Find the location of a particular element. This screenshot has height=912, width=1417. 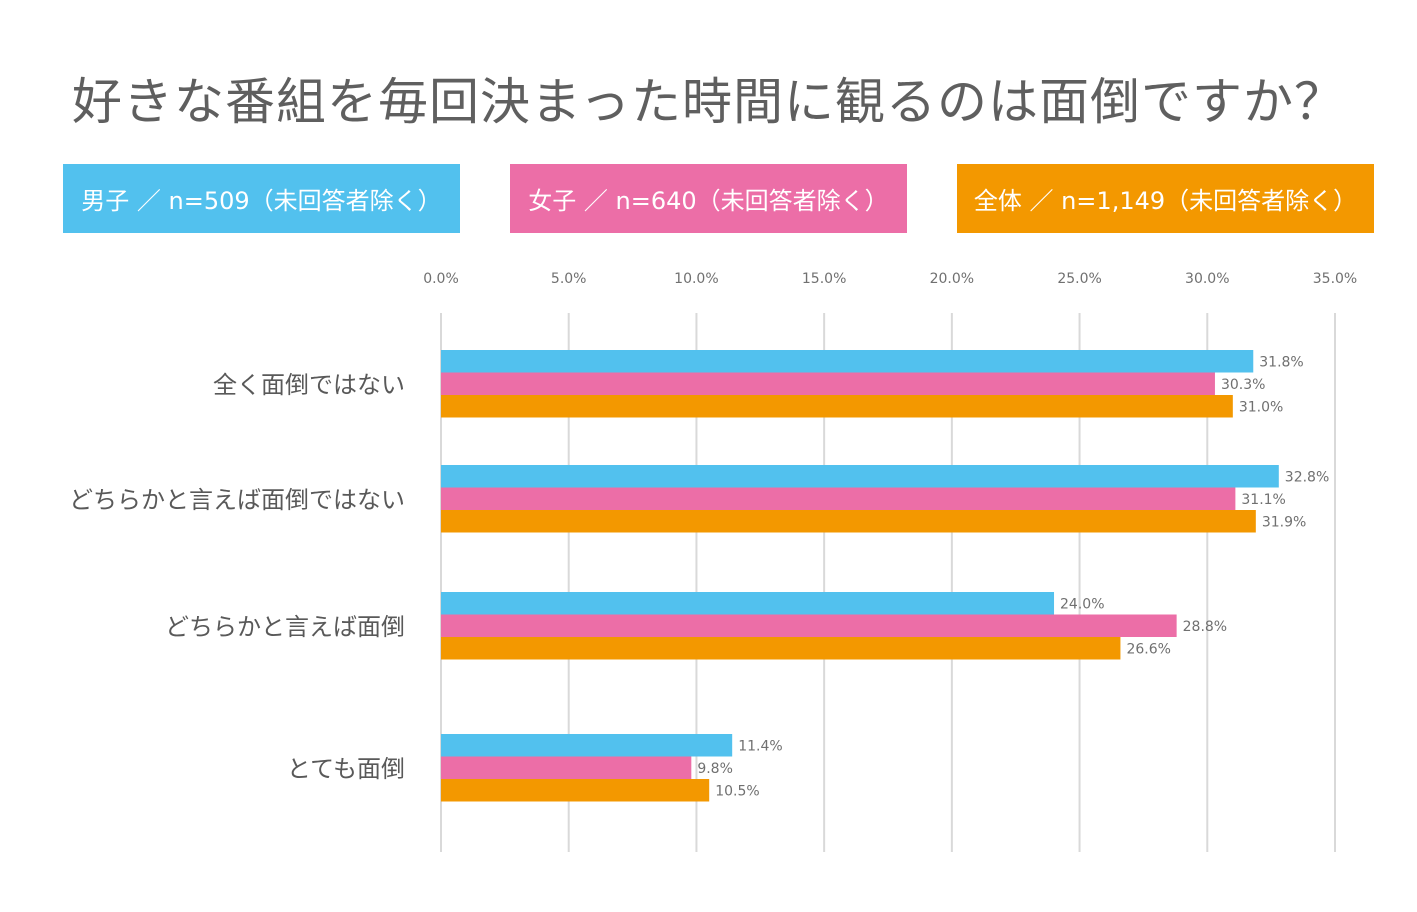

x-tick-label: 0.0% is located at coordinates (441, 279).